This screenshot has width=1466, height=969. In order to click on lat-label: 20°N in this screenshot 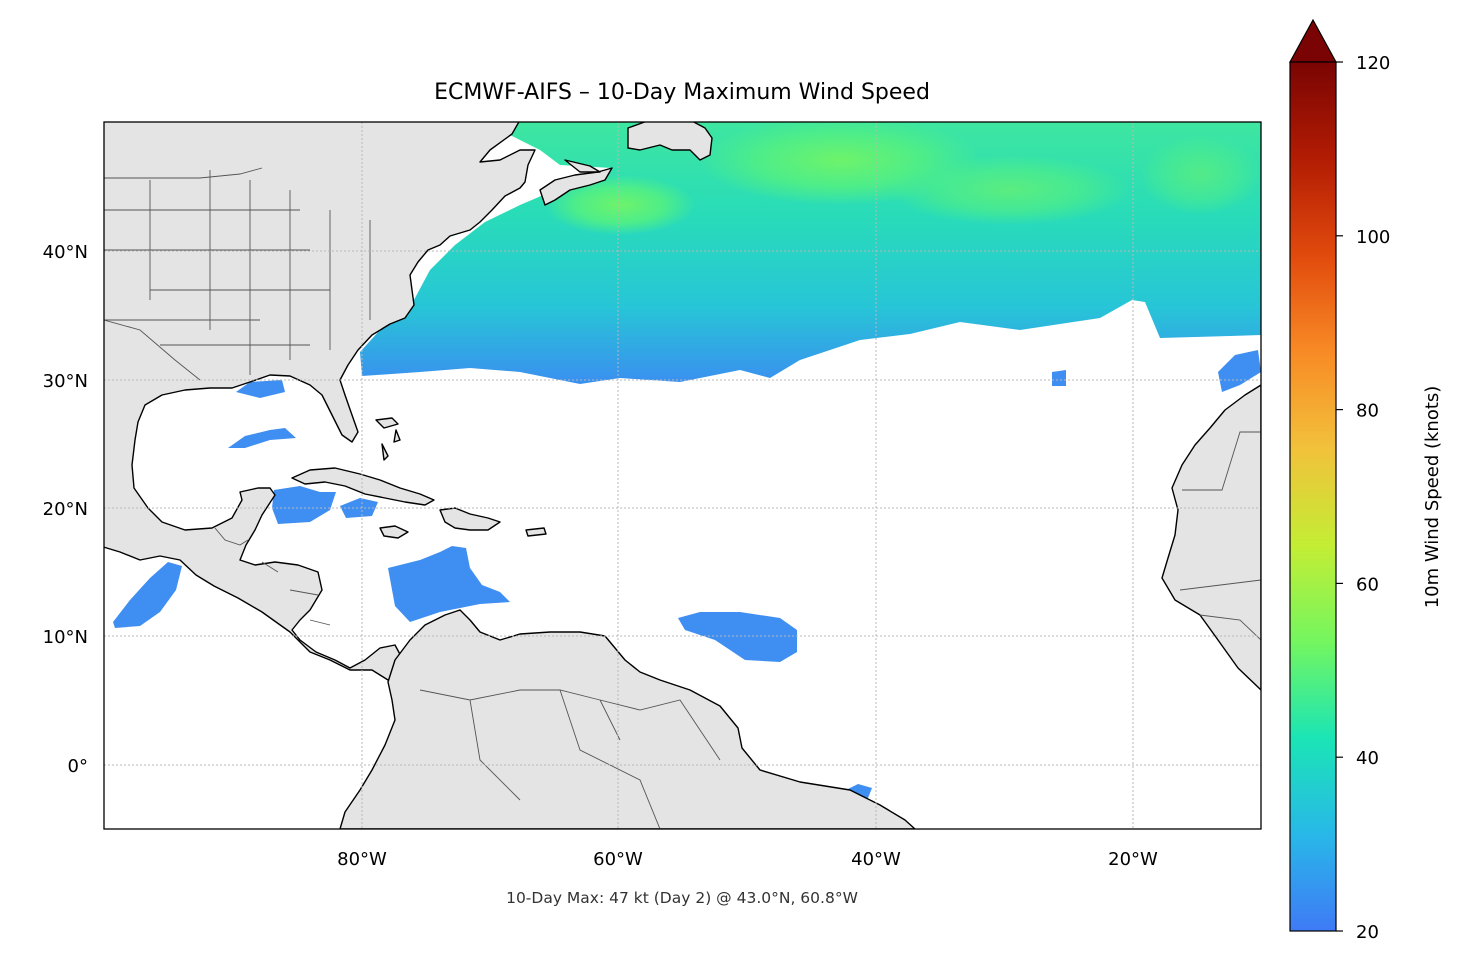, I will do `click(65, 509)`.